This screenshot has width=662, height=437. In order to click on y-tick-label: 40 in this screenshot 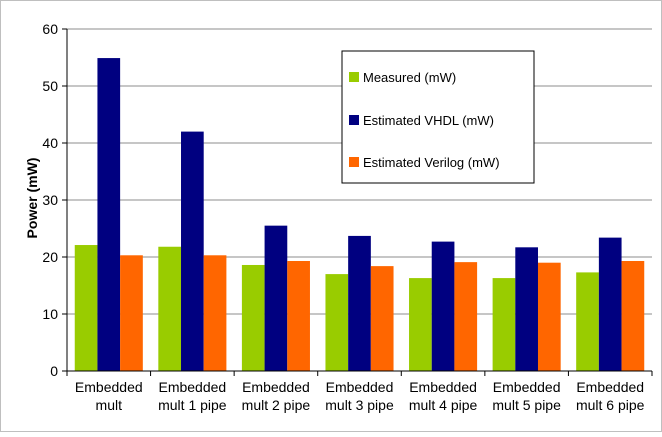, I will do `click(50, 143)`.